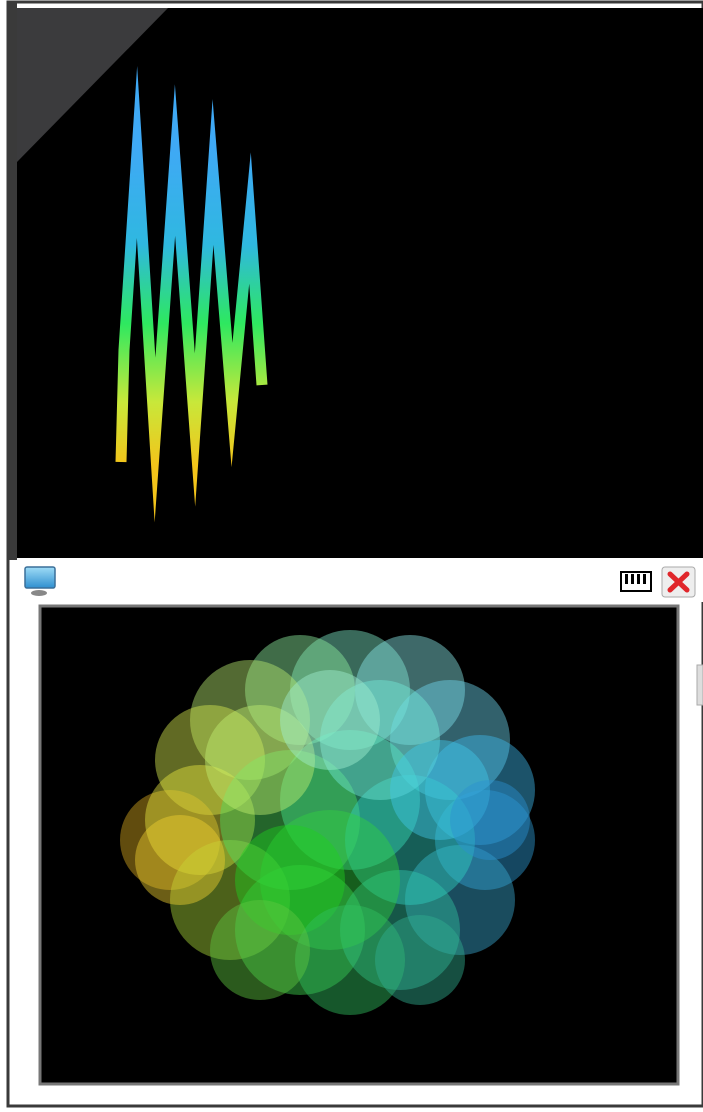 This screenshot has height=1112, width=703. What do you see at coordinates (699, 685) in the screenshot?
I see `side-handle` at bounding box center [699, 685].